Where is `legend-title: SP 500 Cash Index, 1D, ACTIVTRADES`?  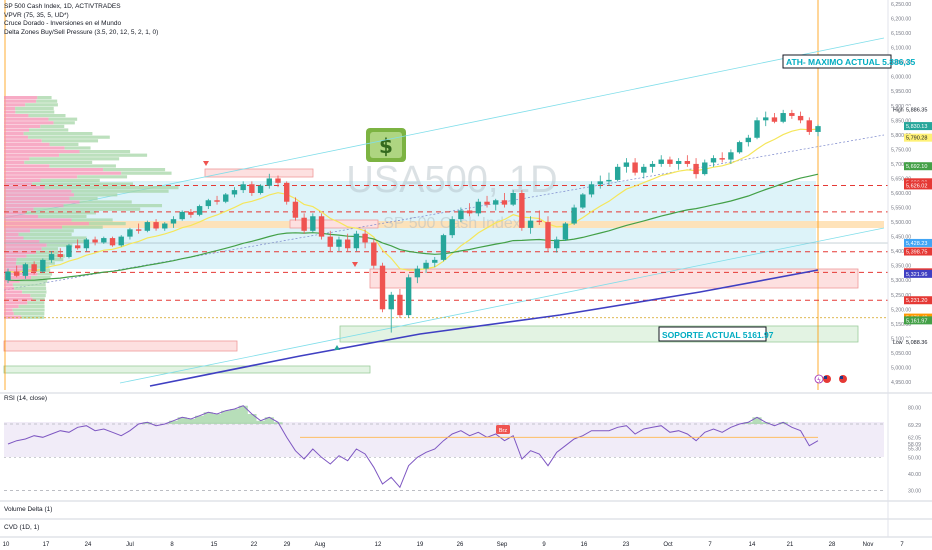
legend-title: SP 500 Cash Index, 1D, ACTIVTRADES is located at coordinates (62, 6).